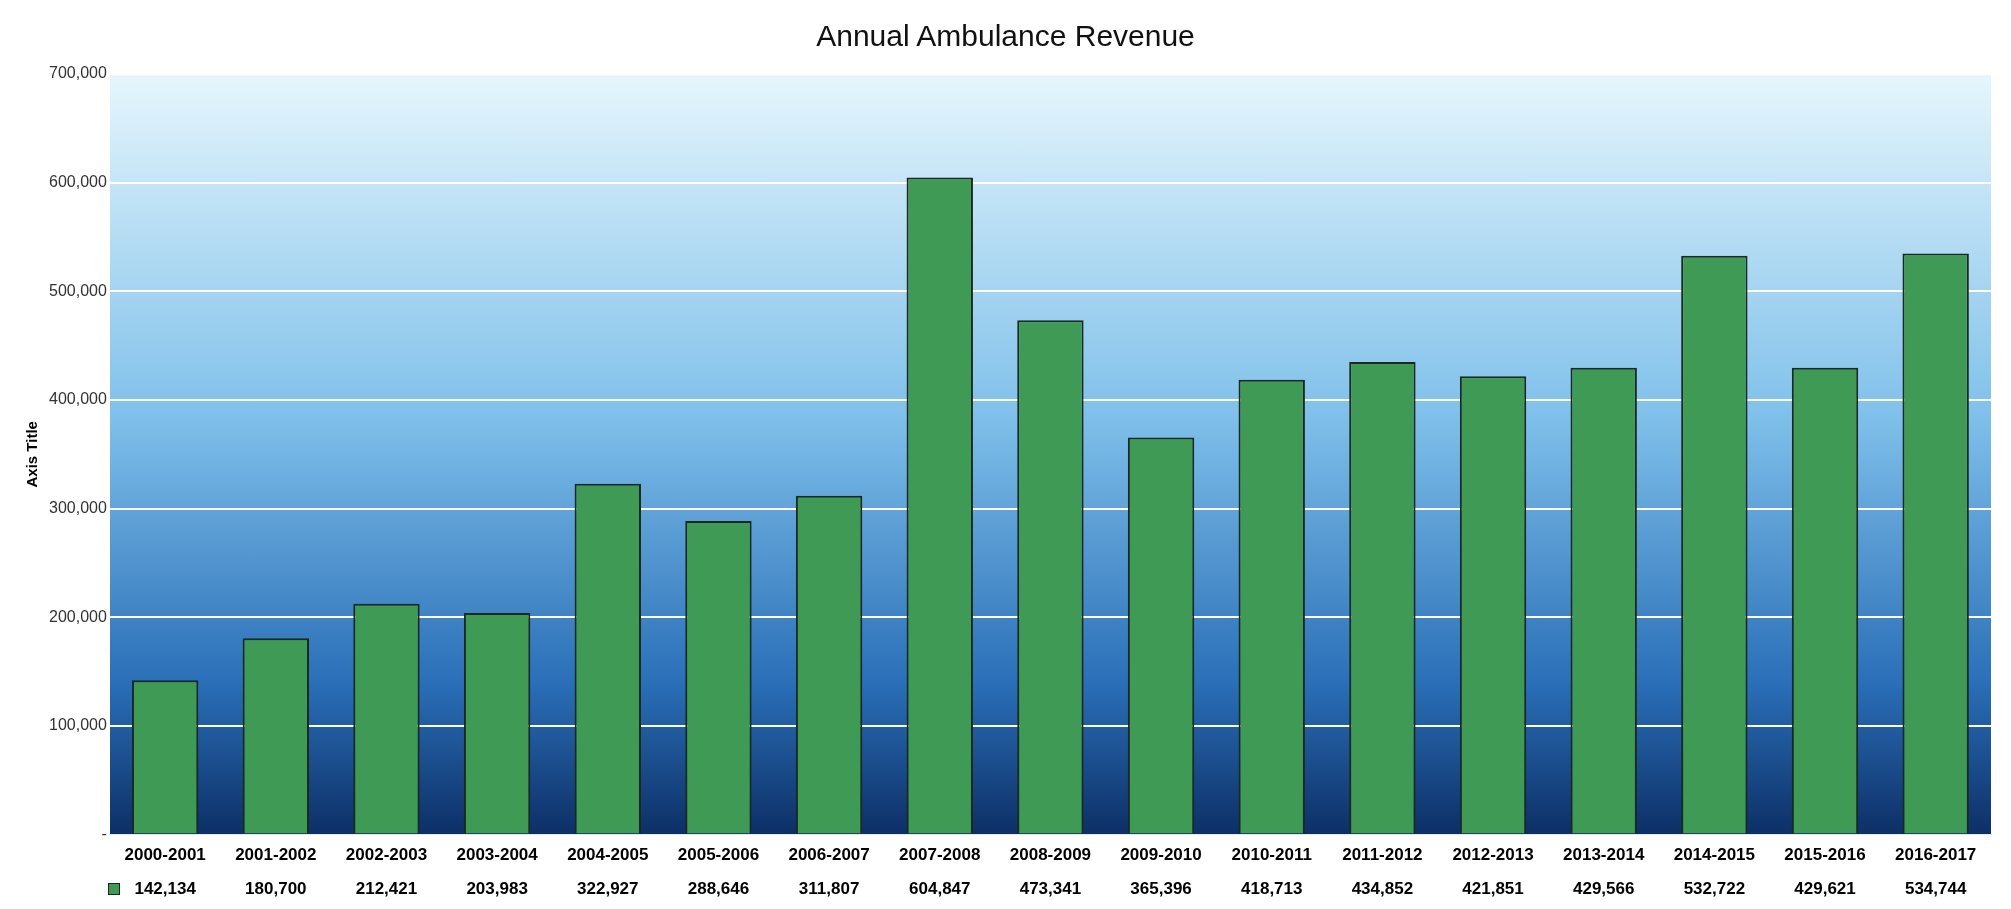 Image resolution: width=2011 pixels, height=909 pixels. What do you see at coordinates (718, 855) in the screenshot?
I see `x-tick-label: 2005-2006` at bounding box center [718, 855].